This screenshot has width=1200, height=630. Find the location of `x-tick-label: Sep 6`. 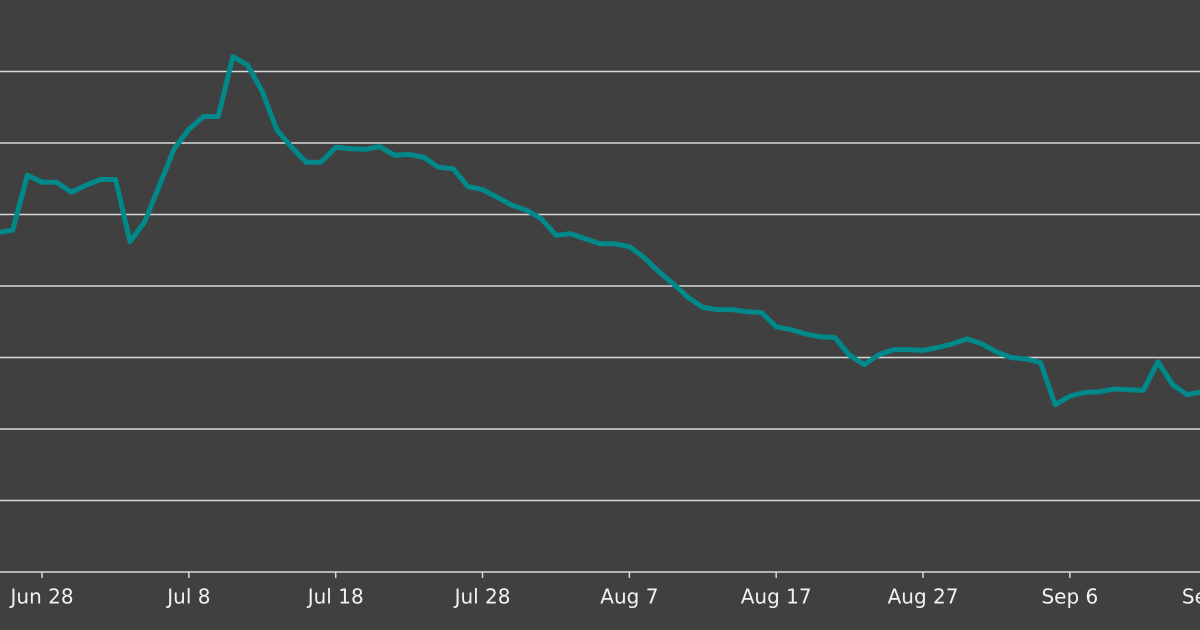

x-tick-label: Sep 6 is located at coordinates (1069, 597).